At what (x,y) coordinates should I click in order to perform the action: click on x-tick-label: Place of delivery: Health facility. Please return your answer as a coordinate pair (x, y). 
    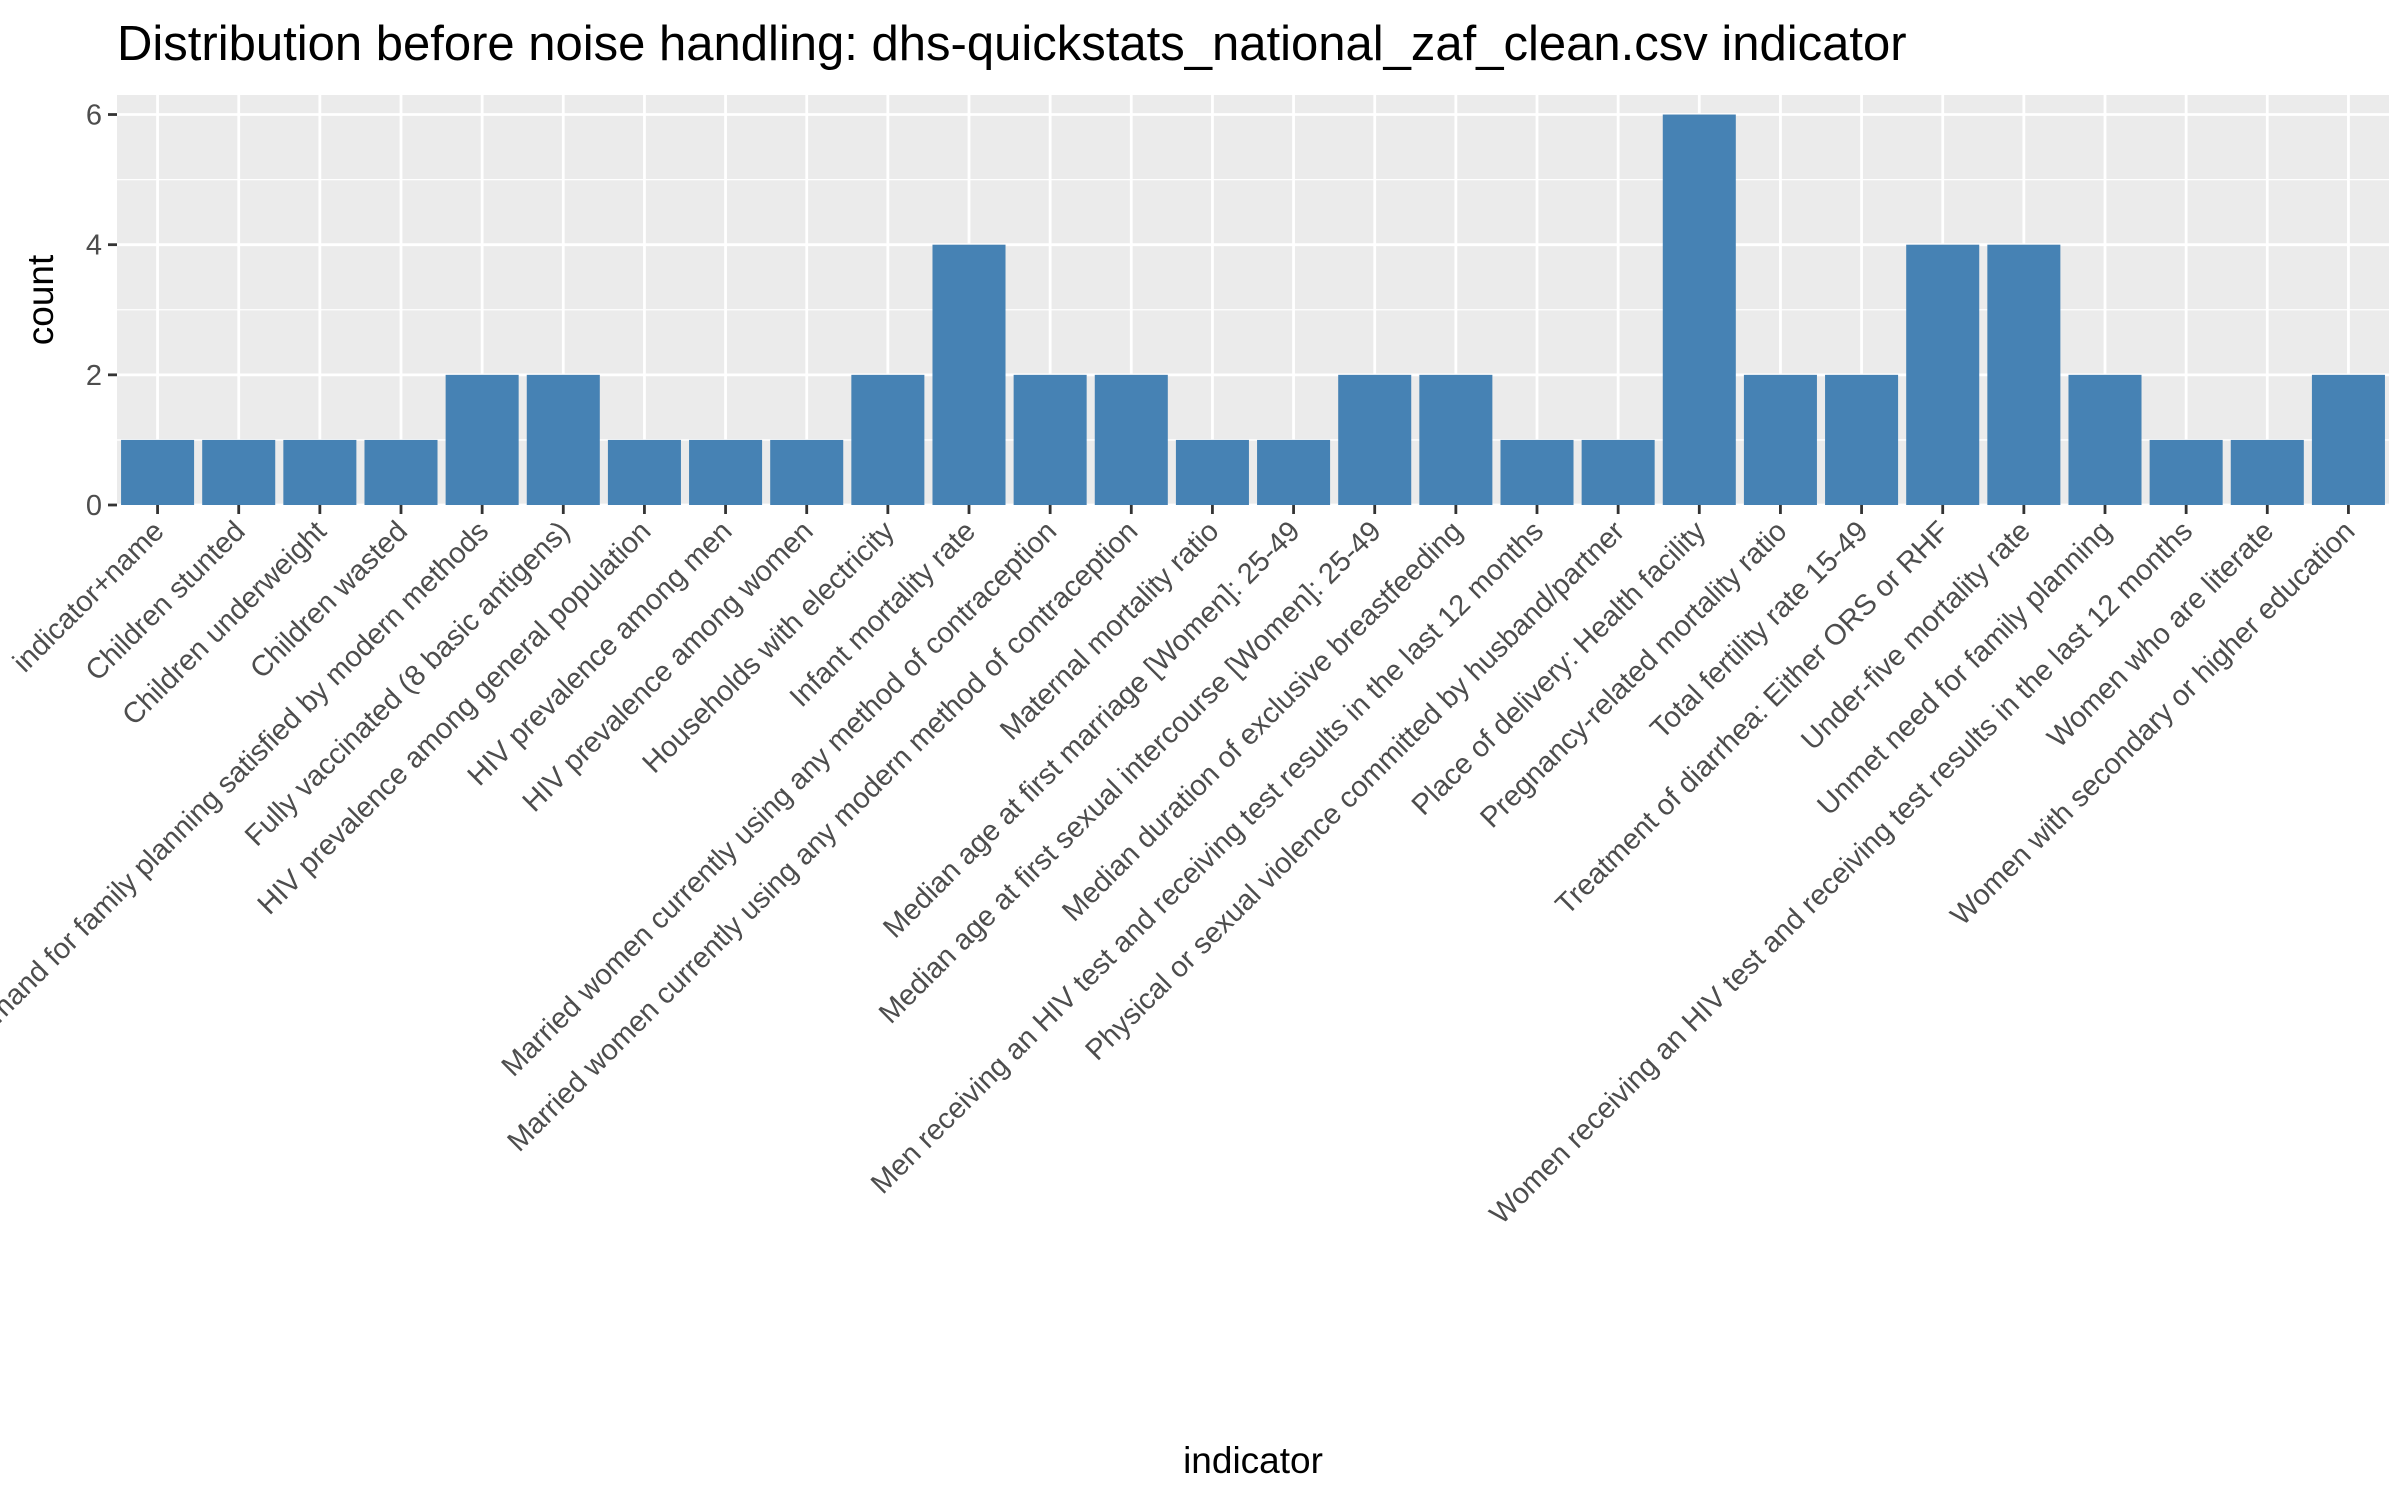
    Looking at the image, I should click on (1559, 668).